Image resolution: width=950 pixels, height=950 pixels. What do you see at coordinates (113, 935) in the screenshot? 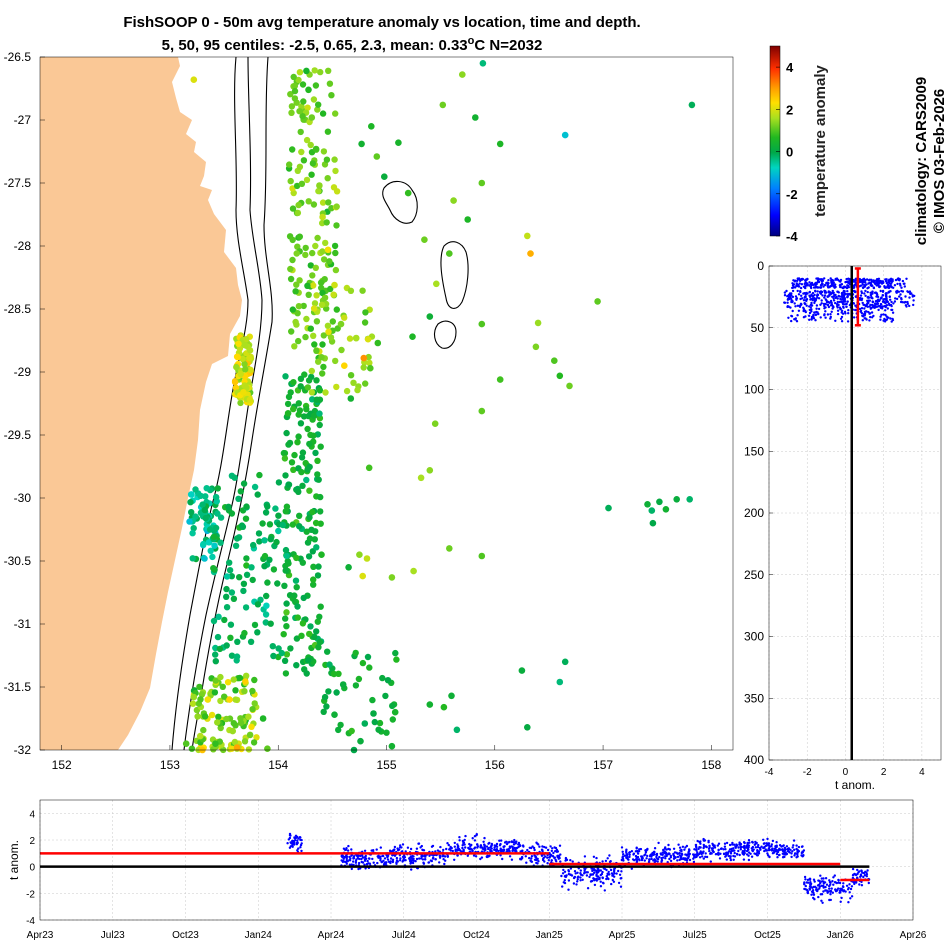
I see `ts-x-tick-label: Jul23` at bounding box center [113, 935].